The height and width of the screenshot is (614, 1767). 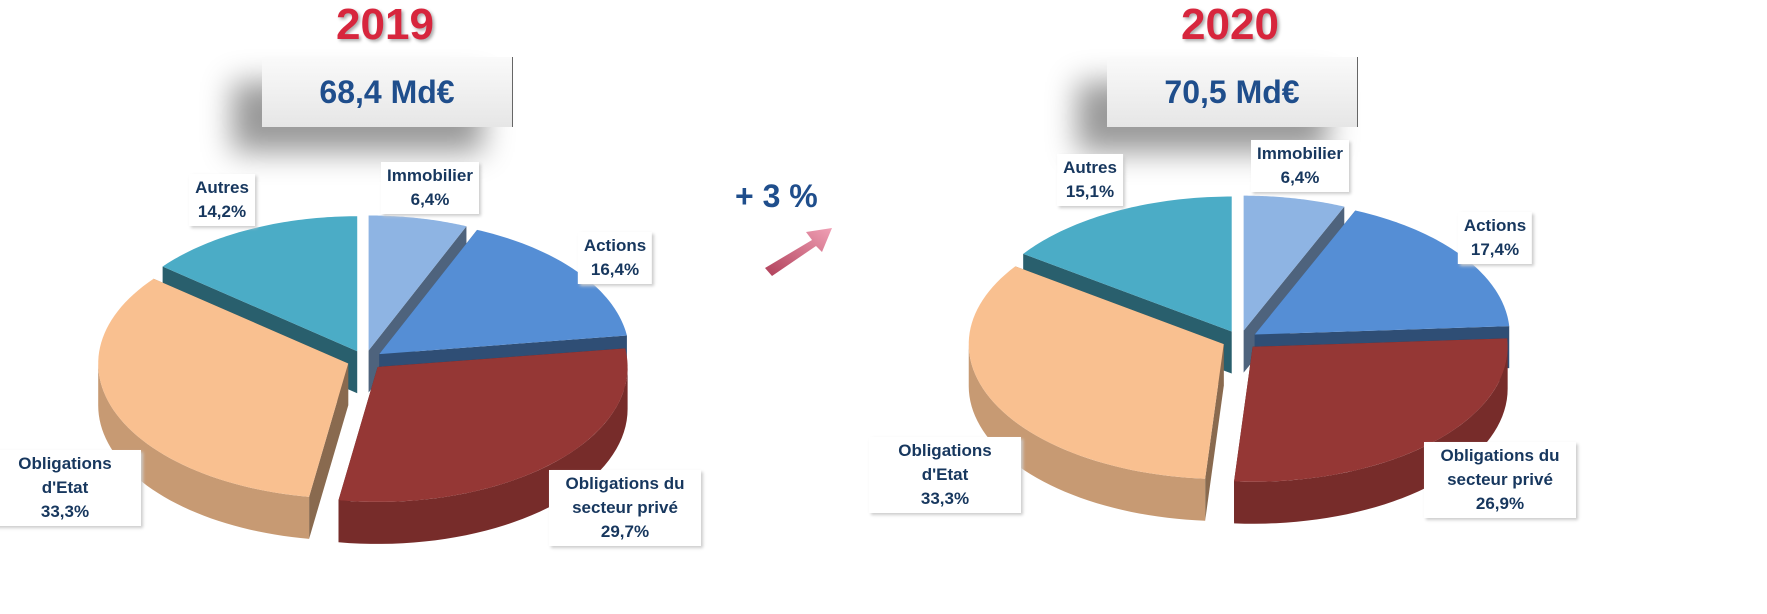 I want to click on value-label: 15,1%, so click(x=1090, y=191).